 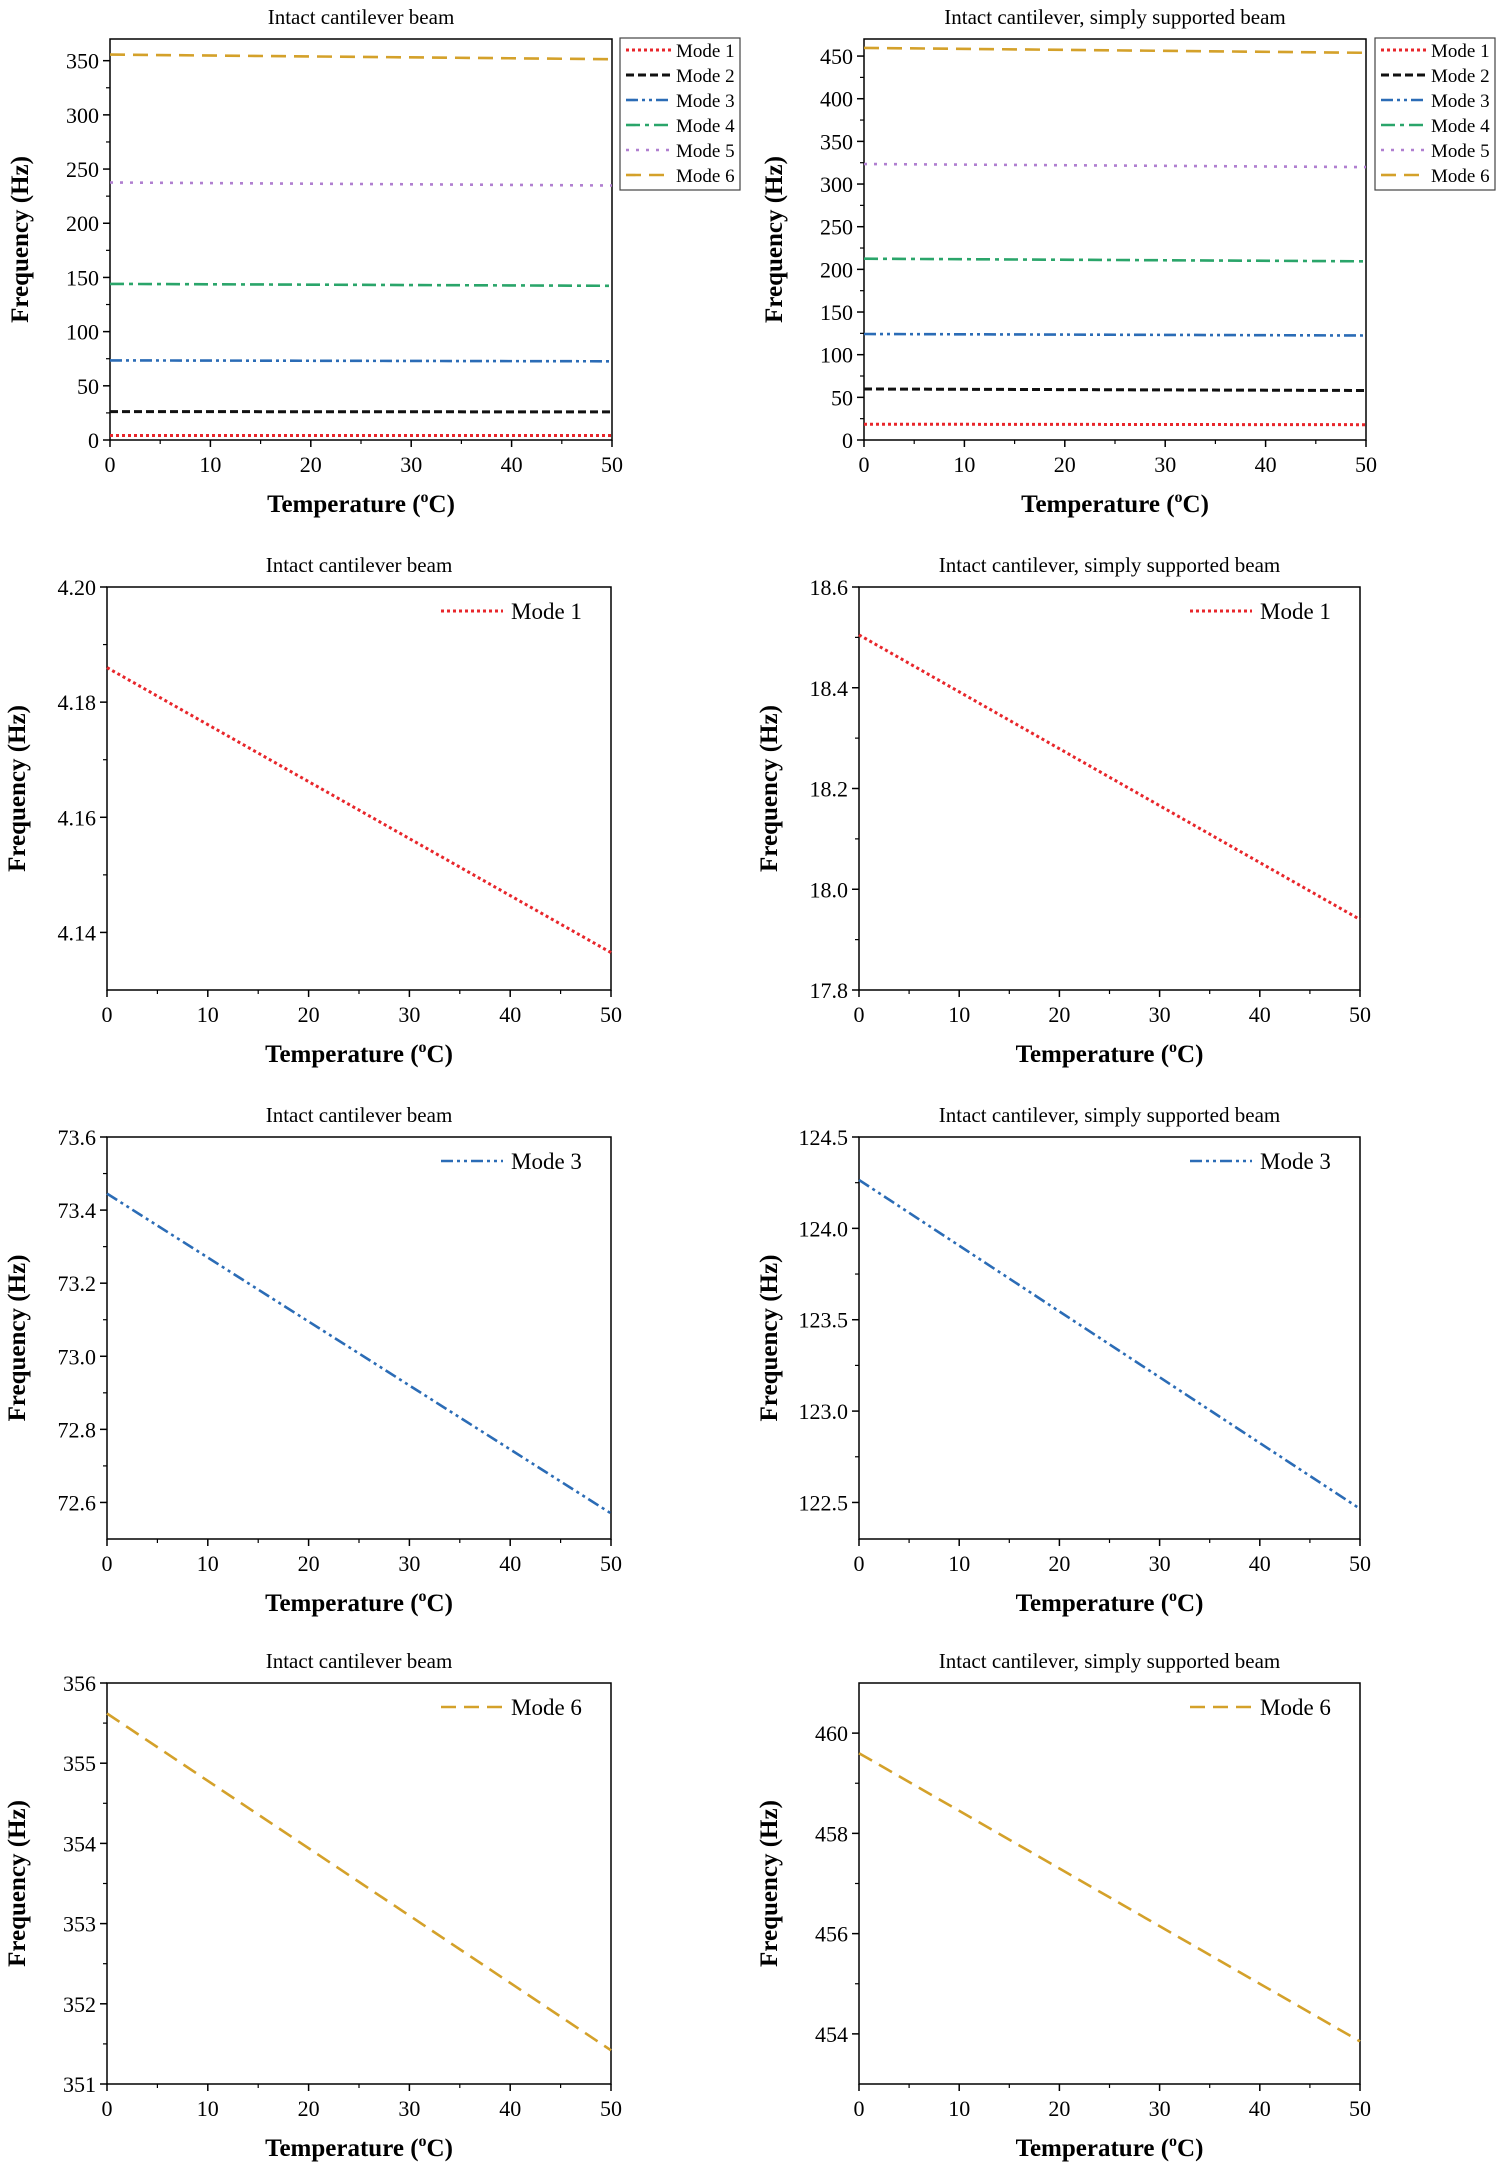 What do you see at coordinates (705, 126) in the screenshot?
I see `legend-entry: Mode 4` at bounding box center [705, 126].